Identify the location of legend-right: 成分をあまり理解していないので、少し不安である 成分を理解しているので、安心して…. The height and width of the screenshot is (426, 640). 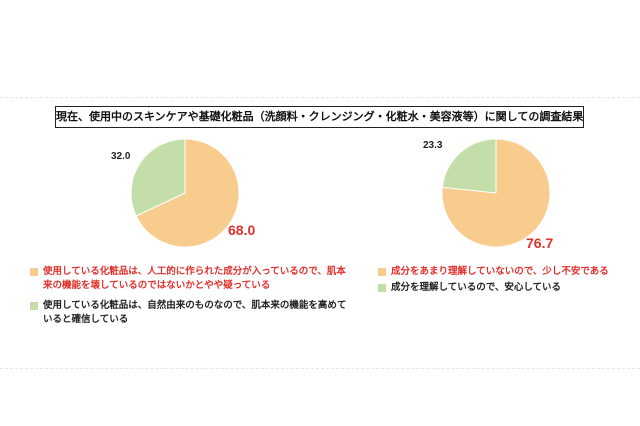
(503, 283).